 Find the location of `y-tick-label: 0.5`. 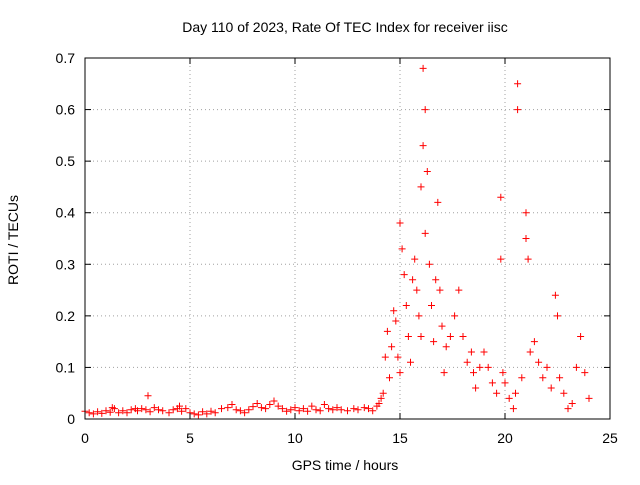

y-tick-label: 0.5 is located at coordinates (66, 161).